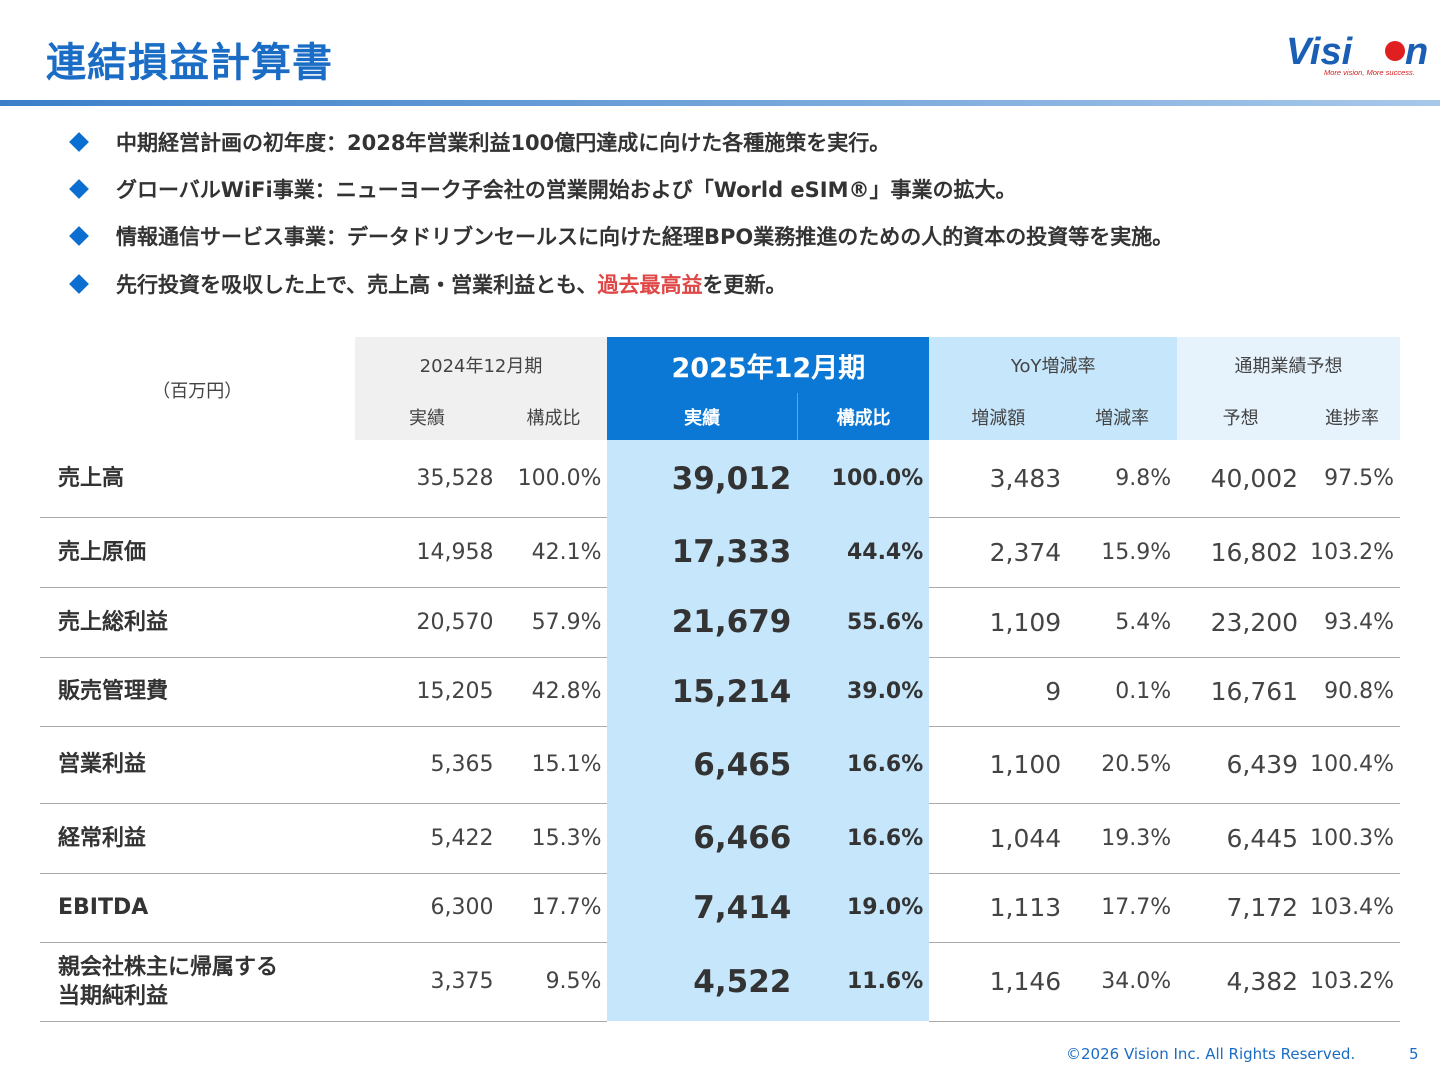  What do you see at coordinates (744, 285) in the screenshot?
I see `text-post: を更新。` at bounding box center [744, 285].